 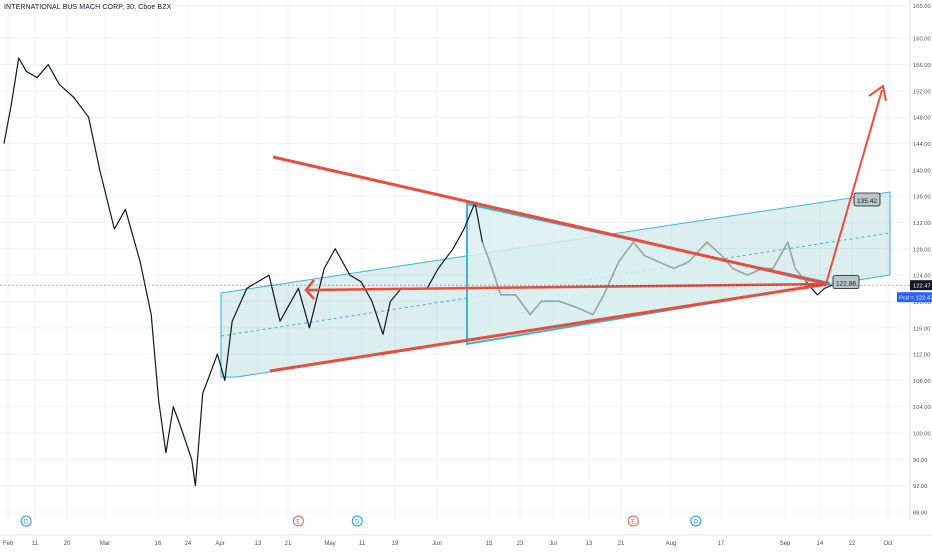 I want to click on x-tick-label: 16, so click(x=158, y=544).